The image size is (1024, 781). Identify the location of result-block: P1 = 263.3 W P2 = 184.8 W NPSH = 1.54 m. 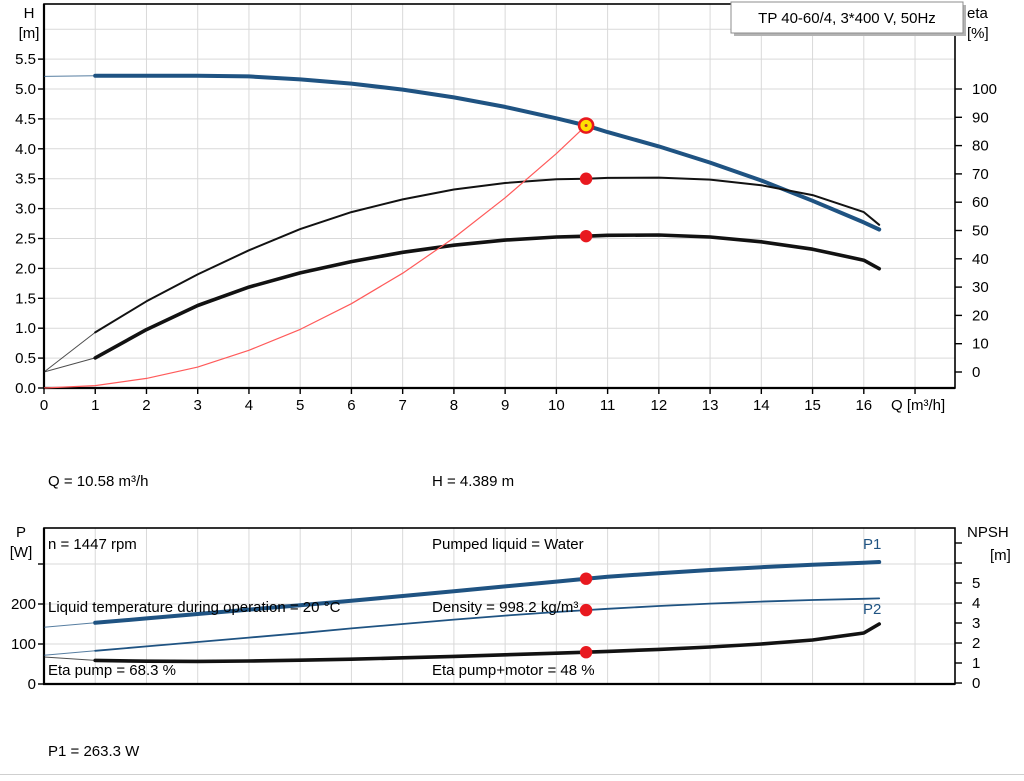
(100, 740).